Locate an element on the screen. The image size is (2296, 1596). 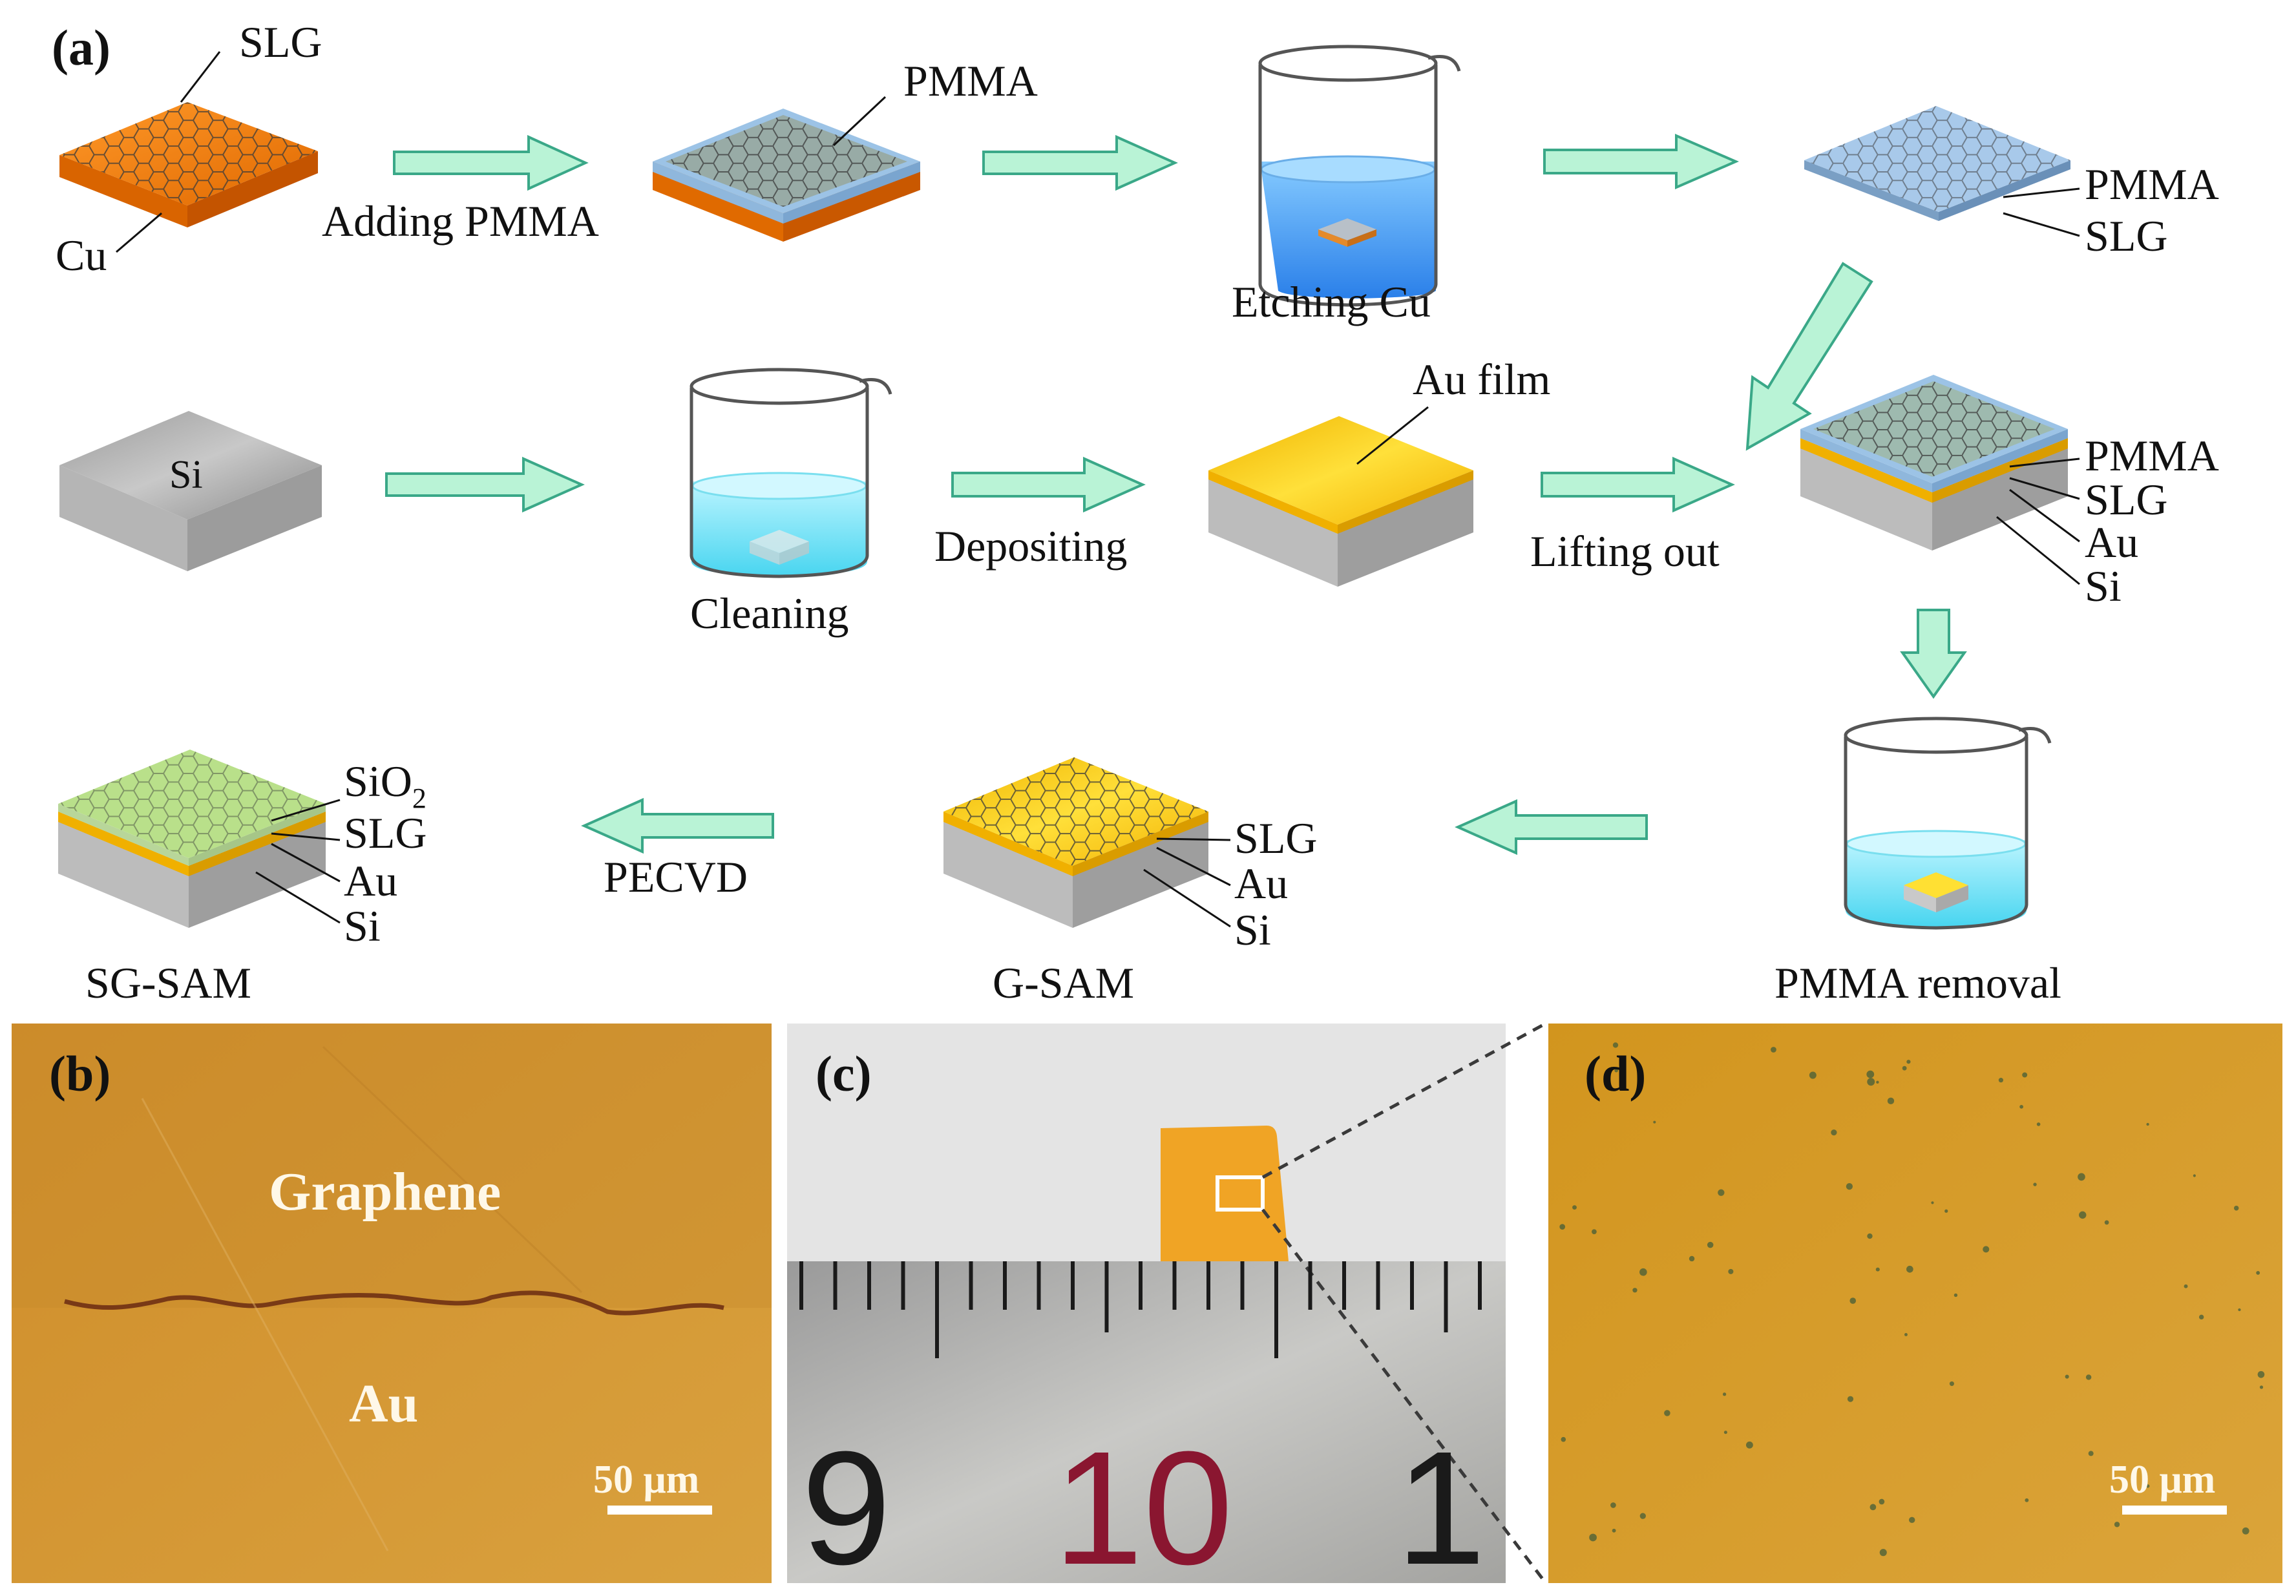
step-etching-cu: Etching Cu is located at coordinates (1331, 302).